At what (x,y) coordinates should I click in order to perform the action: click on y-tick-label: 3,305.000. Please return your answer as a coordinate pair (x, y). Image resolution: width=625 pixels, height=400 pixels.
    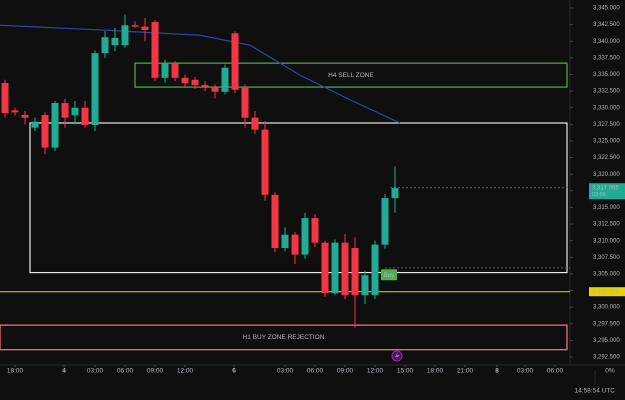
    Looking at the image, I should click on (606, 274).